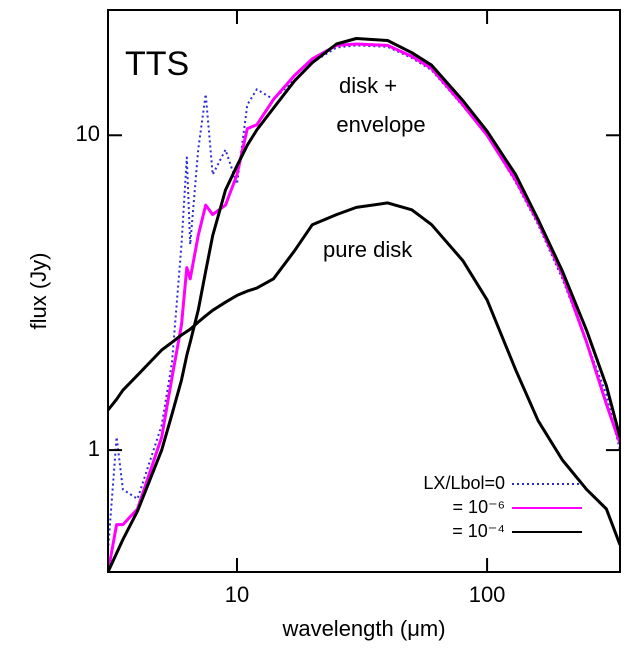  What do you see at coordinates (237, 594) in the screenshot?
I see `x-tick-label: 10` at bounding box center [237, 594].